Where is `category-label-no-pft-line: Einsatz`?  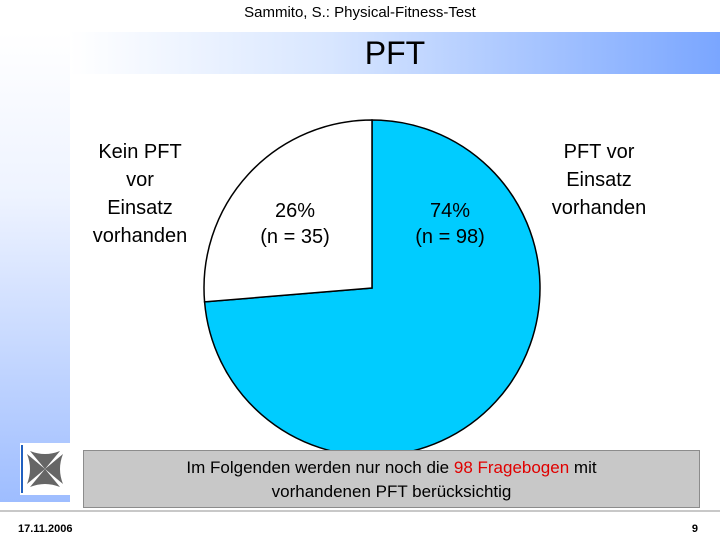 category-label-no-pft-line: Einsatz is located at coordinates (140, 208).